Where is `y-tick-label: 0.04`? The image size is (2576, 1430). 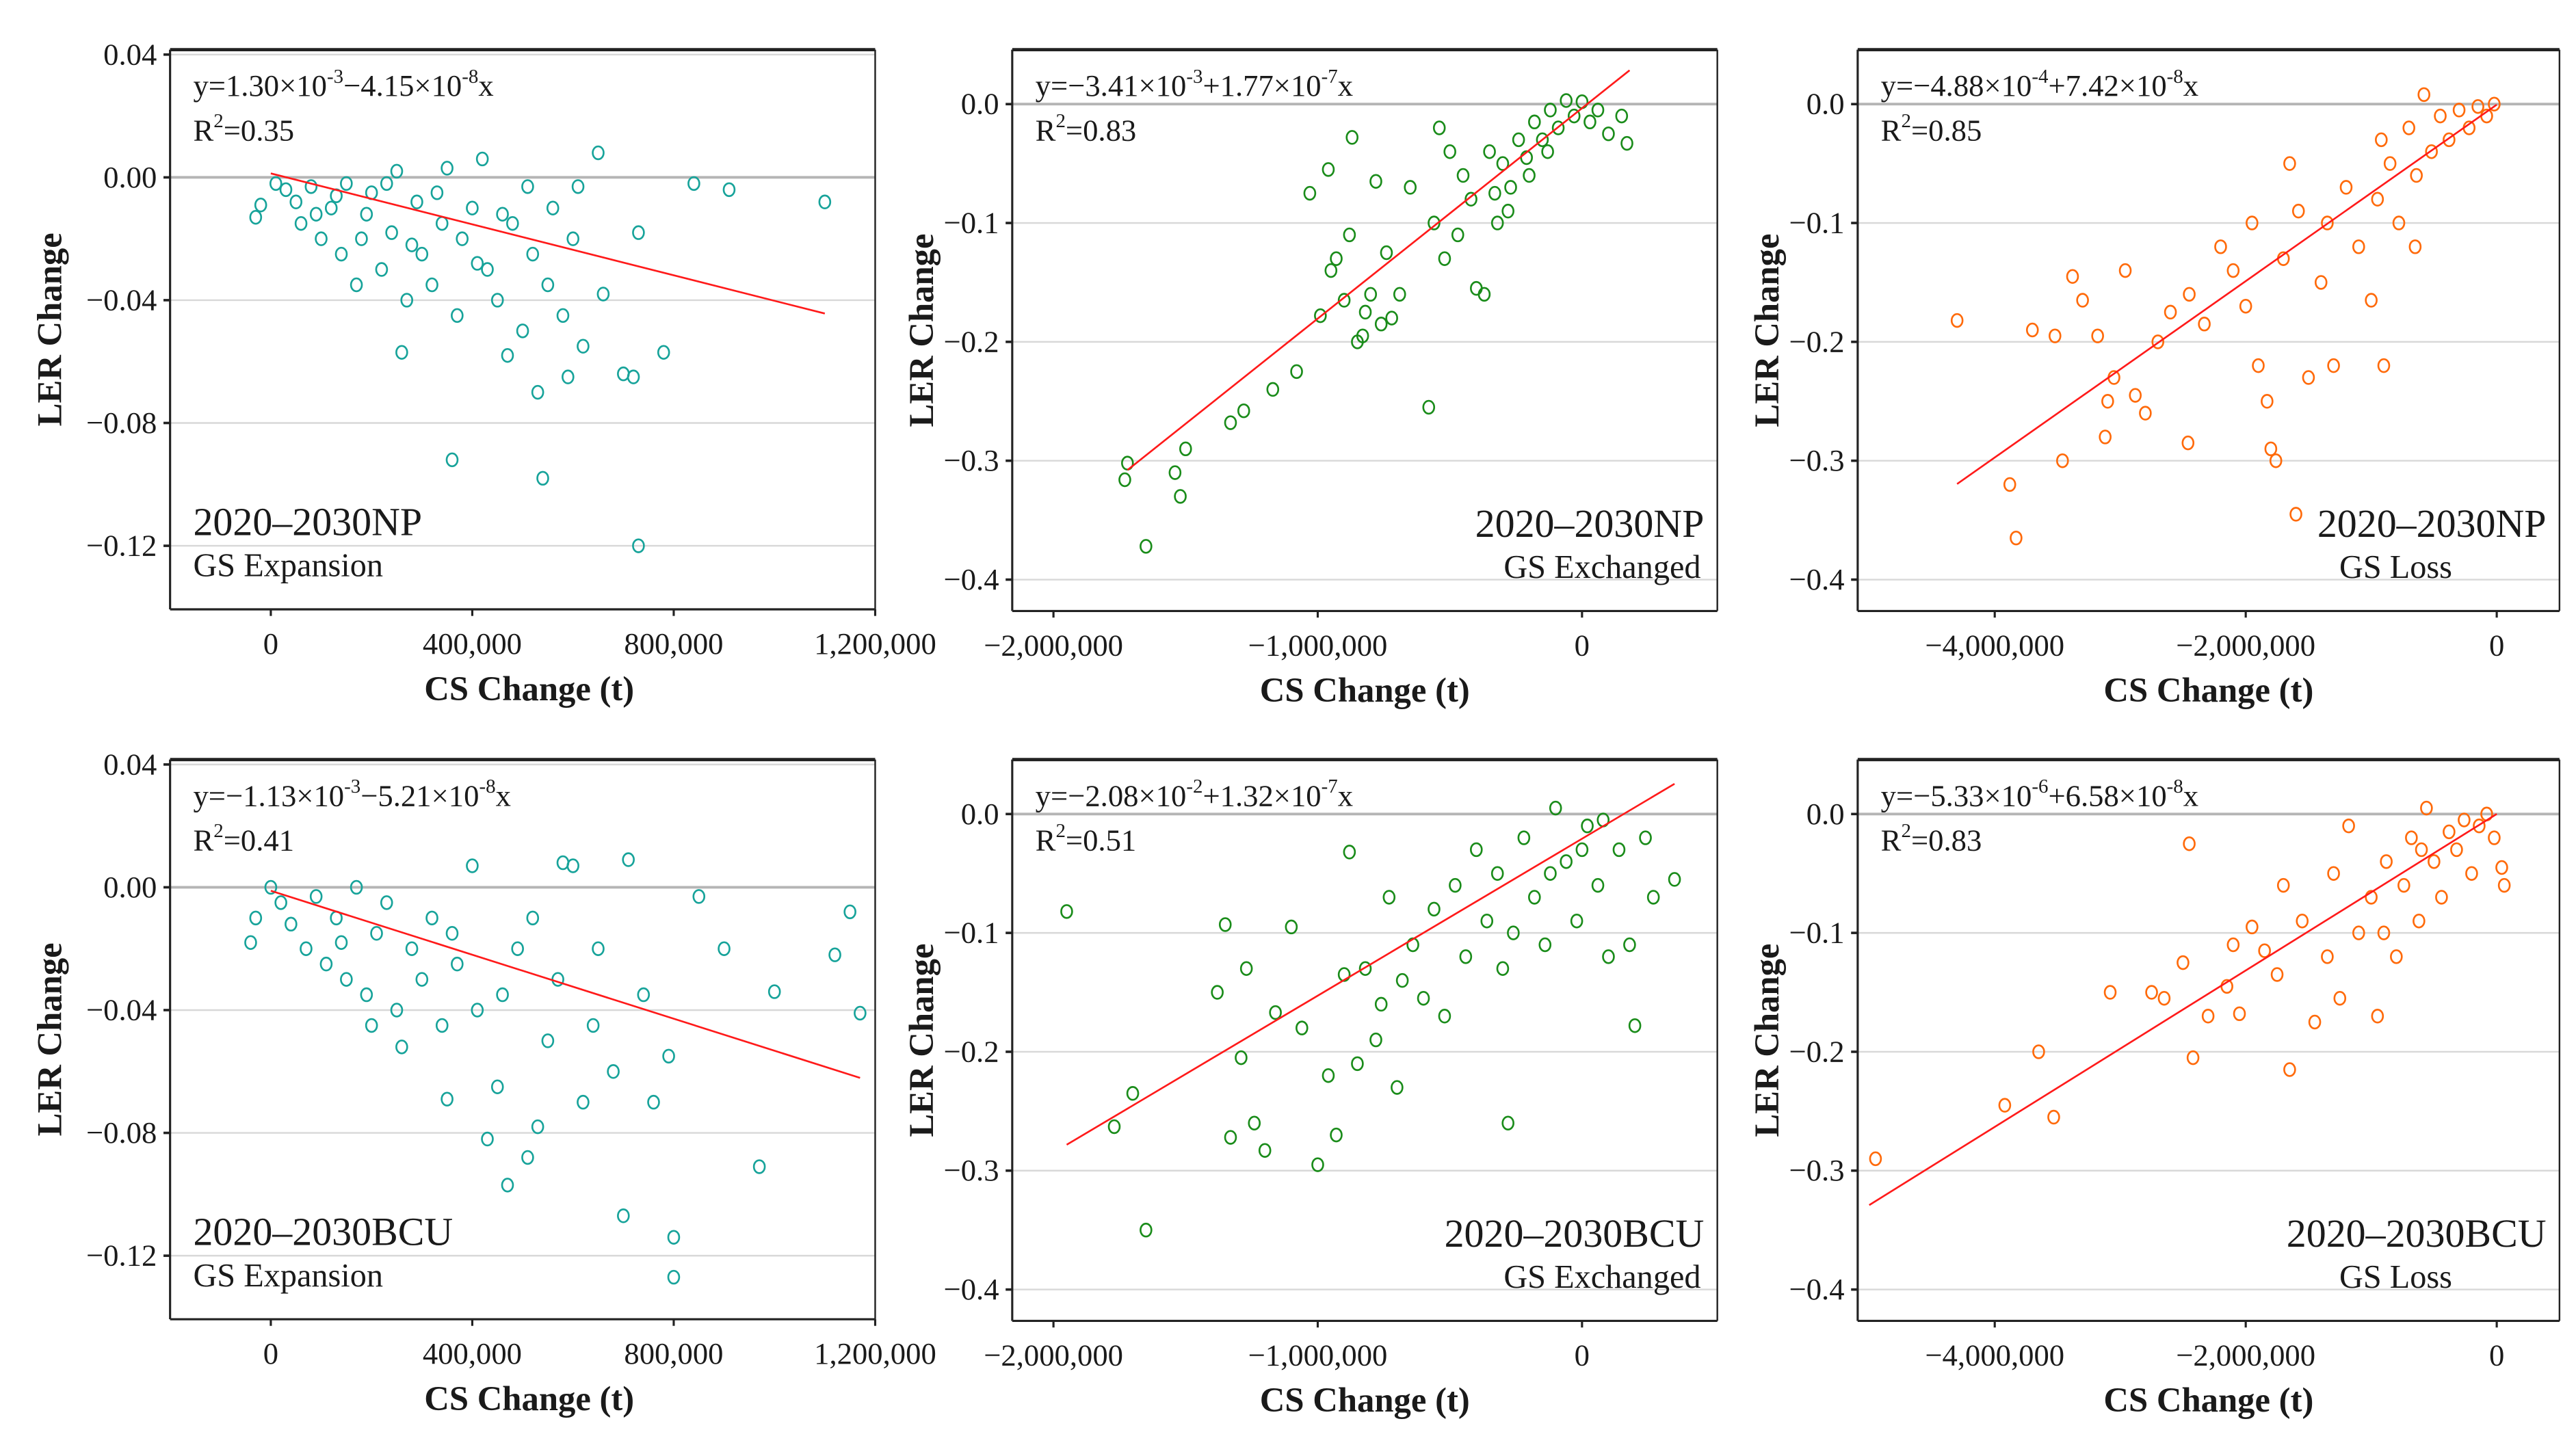 y-tick-label: 0.04 is located at coordinates (130, 54).